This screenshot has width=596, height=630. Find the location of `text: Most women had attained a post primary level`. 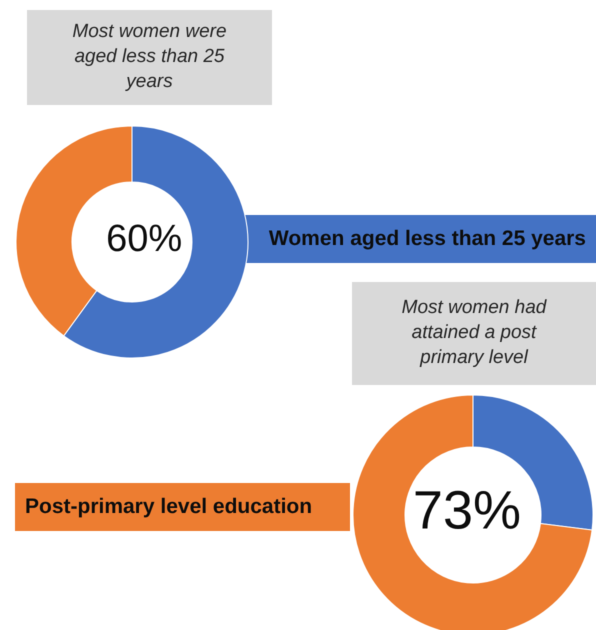

text: Most women had attained a post primary level is located at coordinates (474, 333).